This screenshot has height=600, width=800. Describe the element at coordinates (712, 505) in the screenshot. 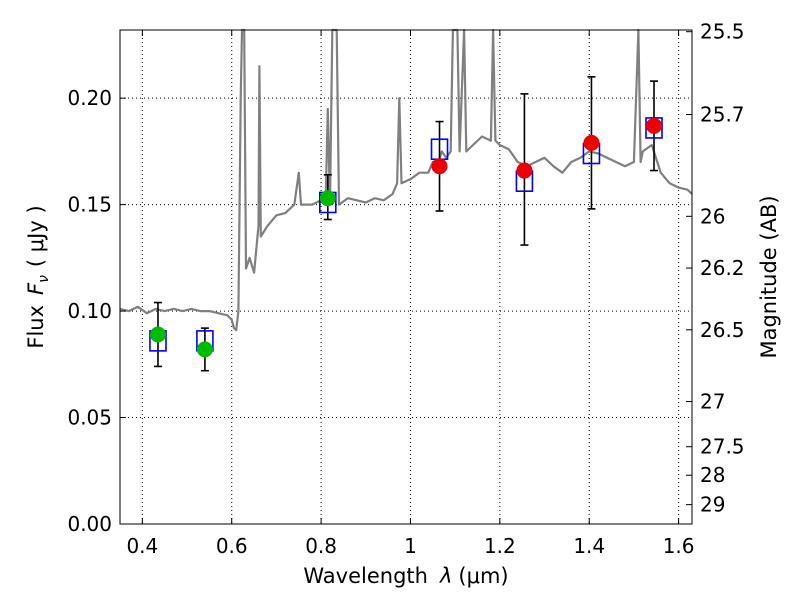

I see `y2-tick-label: 29` at that location.